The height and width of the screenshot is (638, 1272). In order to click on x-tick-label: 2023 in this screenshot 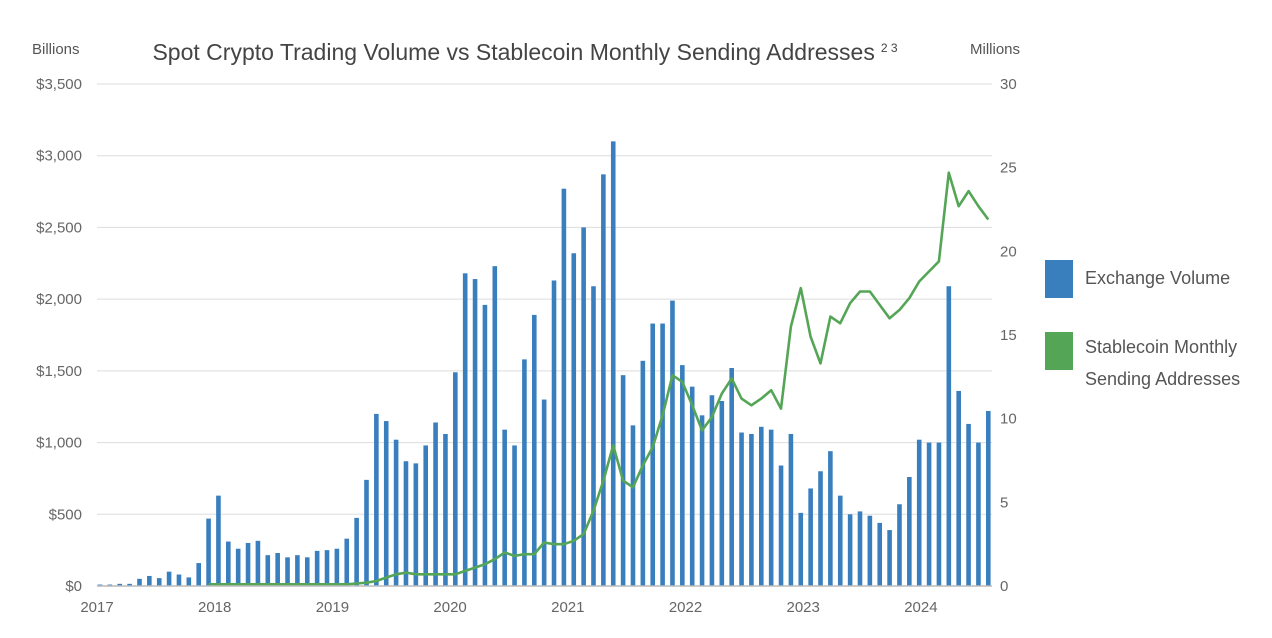, I will do `click(803, 607)`.